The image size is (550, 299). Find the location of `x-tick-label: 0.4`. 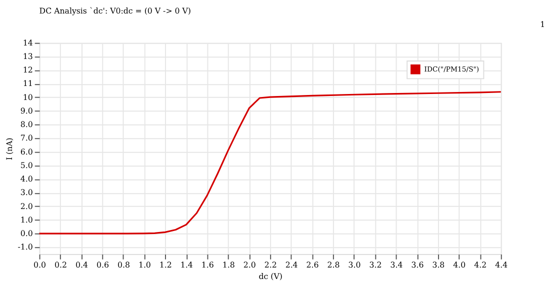

x-tick-label: 0.4 is located at coordinates (82, 265).